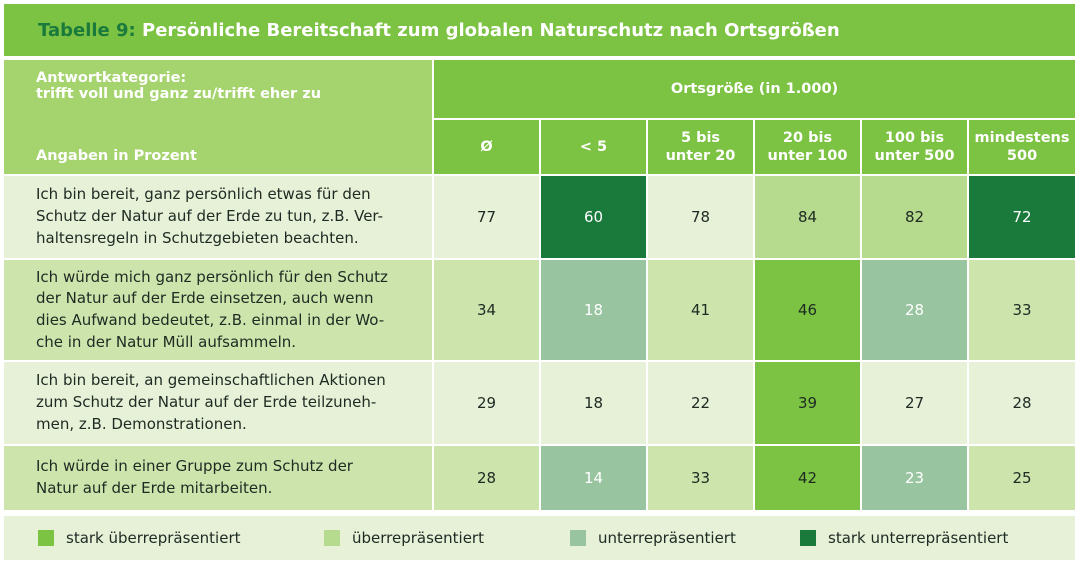 Image resolution: width=1081 pixels, height=565 pixels. What do you see at coordinates (755, 90) in the screenshot?
I see `header-group-label: Ortsgröße (in 1.000)` at bounding box center [755, 90].